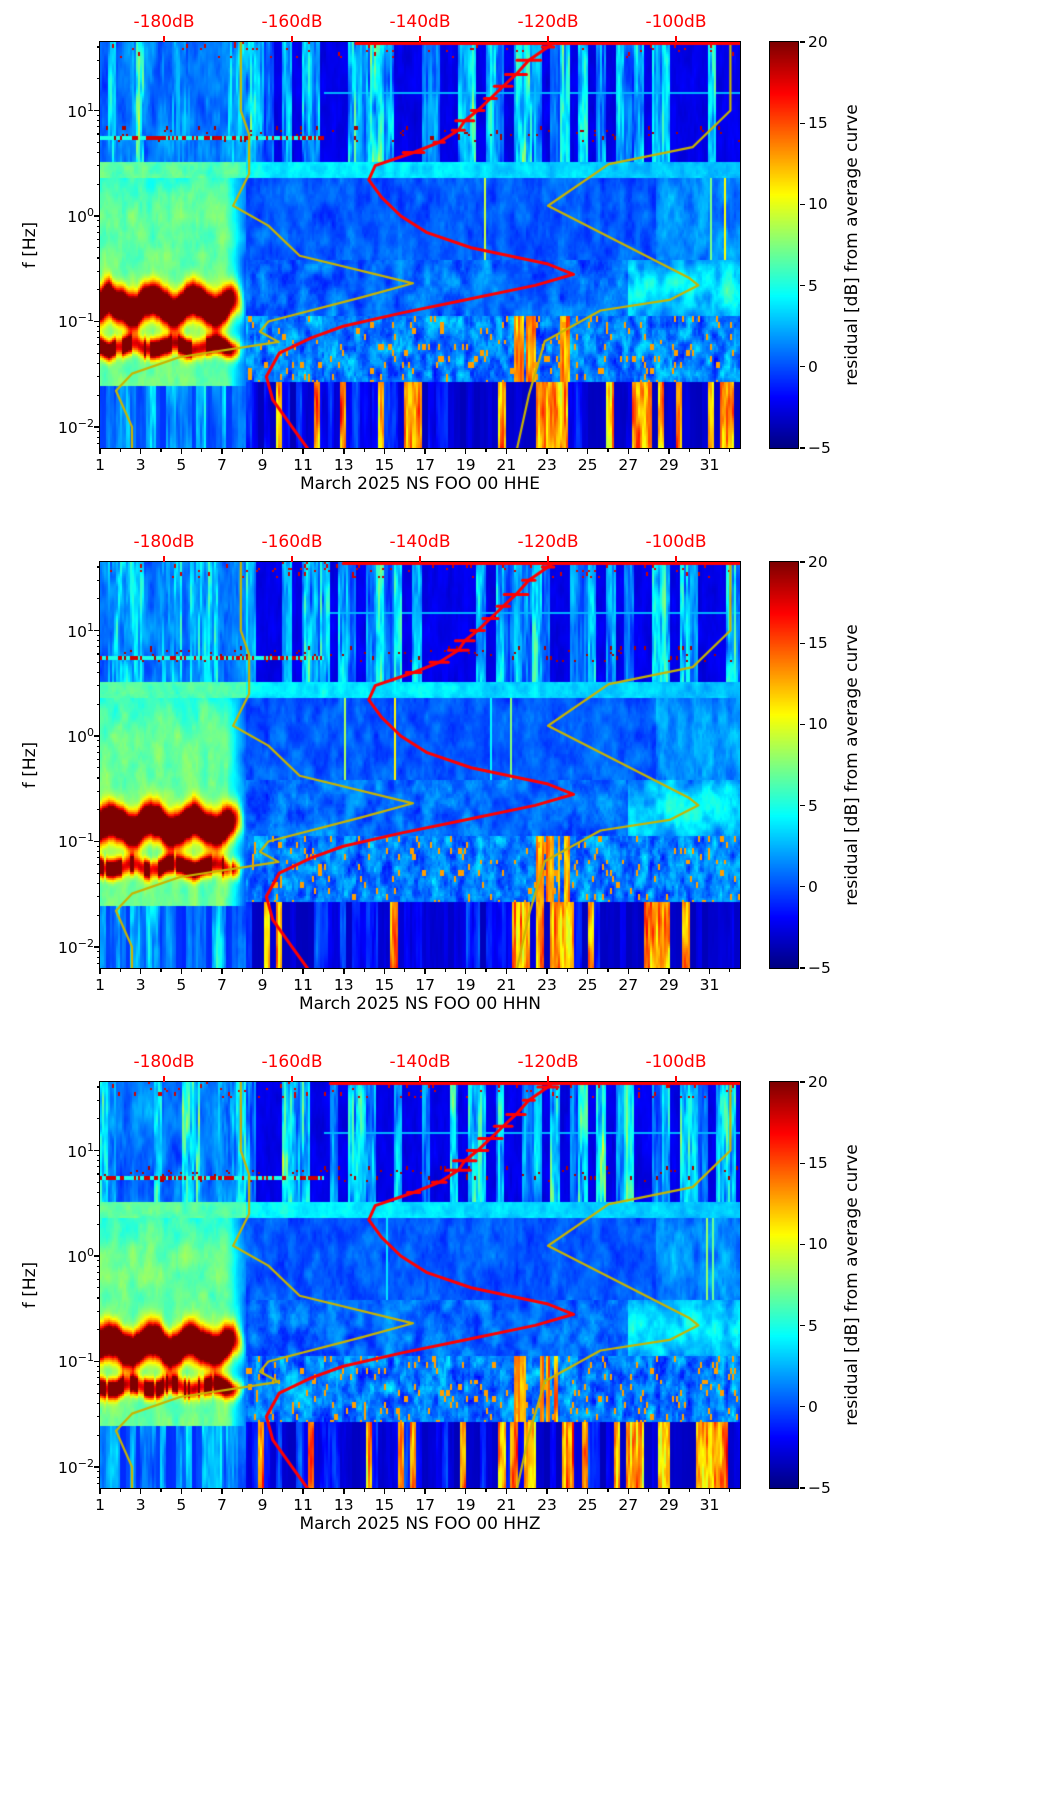 The width and height of the screenshot is (1052, 1806). Describe the element at coordinates (262, 985) in the screenshot. I see `x-tick-label: 9` at that location.